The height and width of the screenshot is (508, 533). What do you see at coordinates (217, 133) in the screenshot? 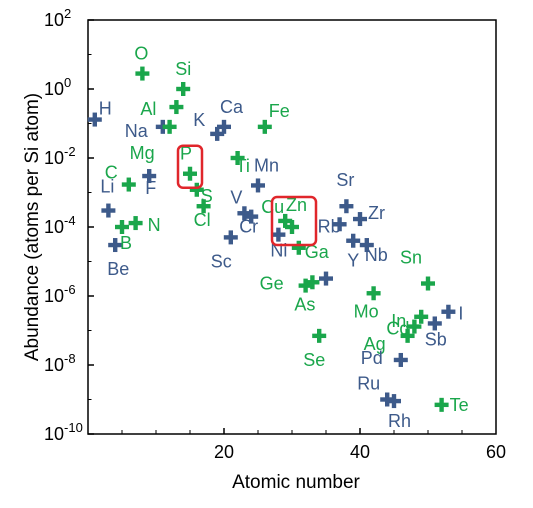
I see `data-point-k` at bounding box center [217, 133].